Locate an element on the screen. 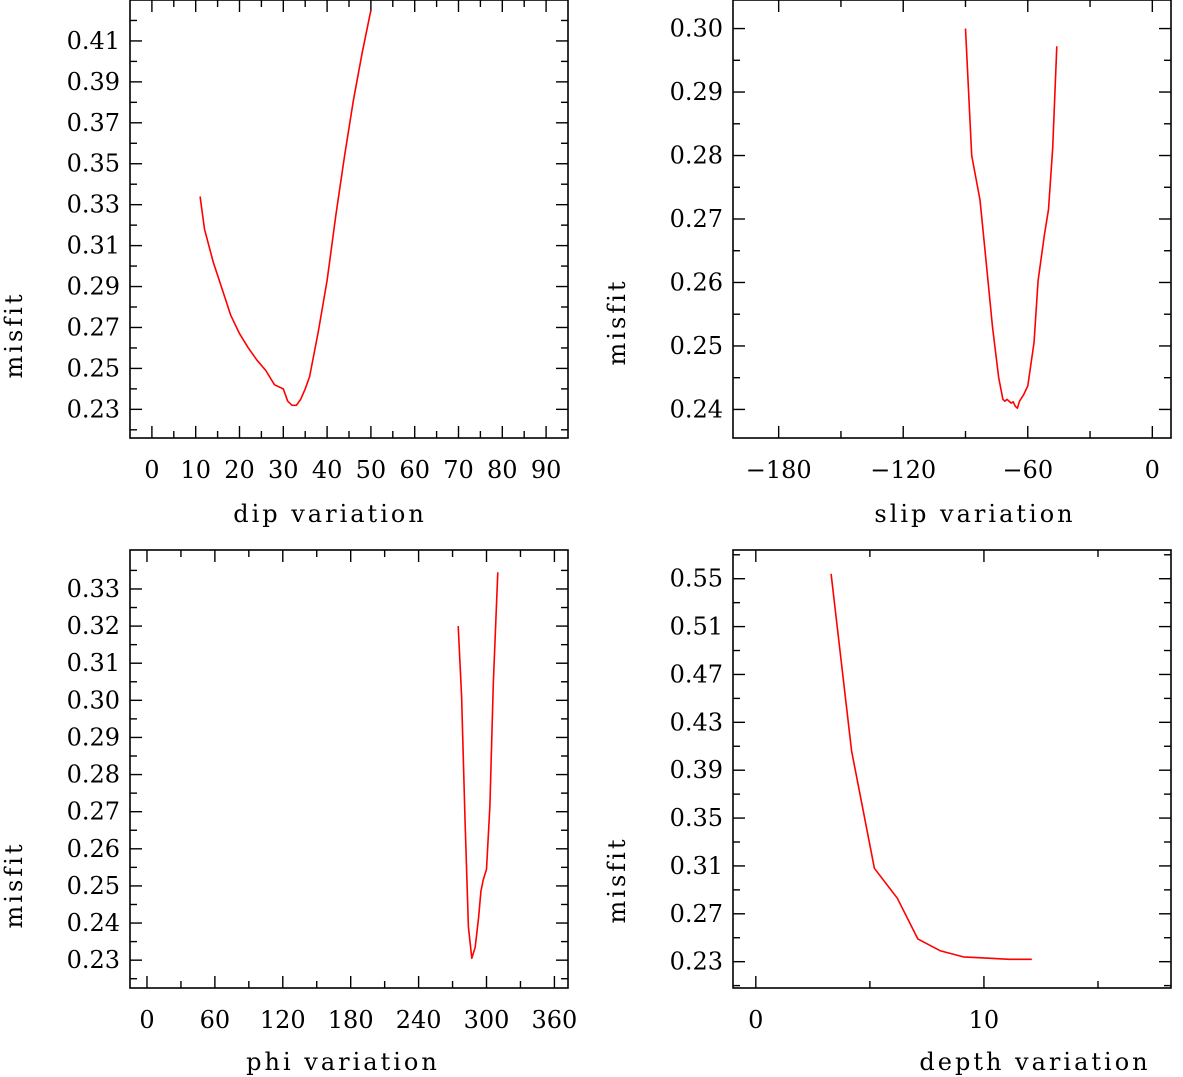  x-tick-label: −120 is located at coordinates (903, 470).